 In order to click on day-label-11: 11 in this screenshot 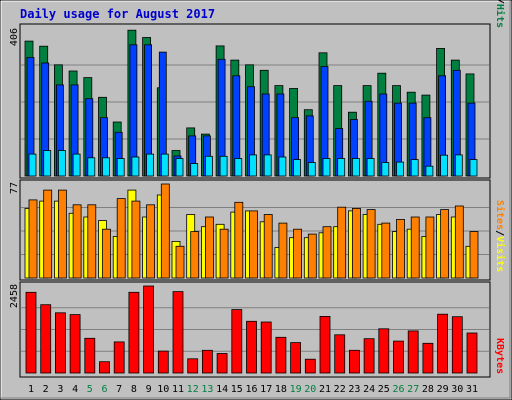, I will do `click(178, 389)`.